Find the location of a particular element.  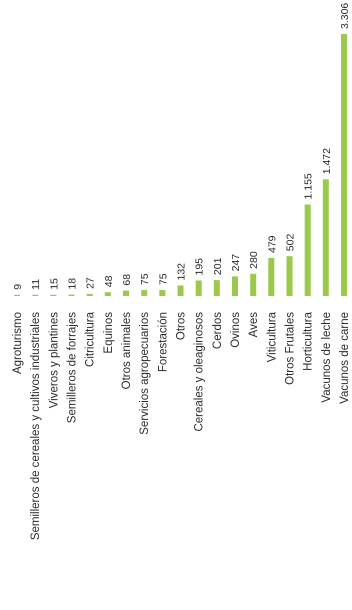

value-label-5: 48 is located at coordinates (109, 281).